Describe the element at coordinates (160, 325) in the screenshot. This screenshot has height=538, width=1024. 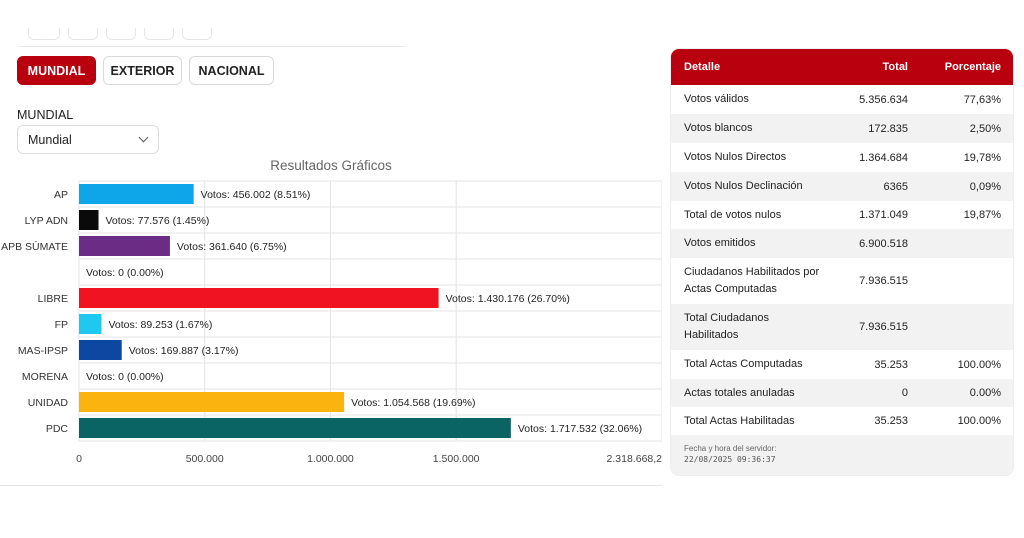
I see `data-label: Votos: 89.253 (1.67%)` at that location.